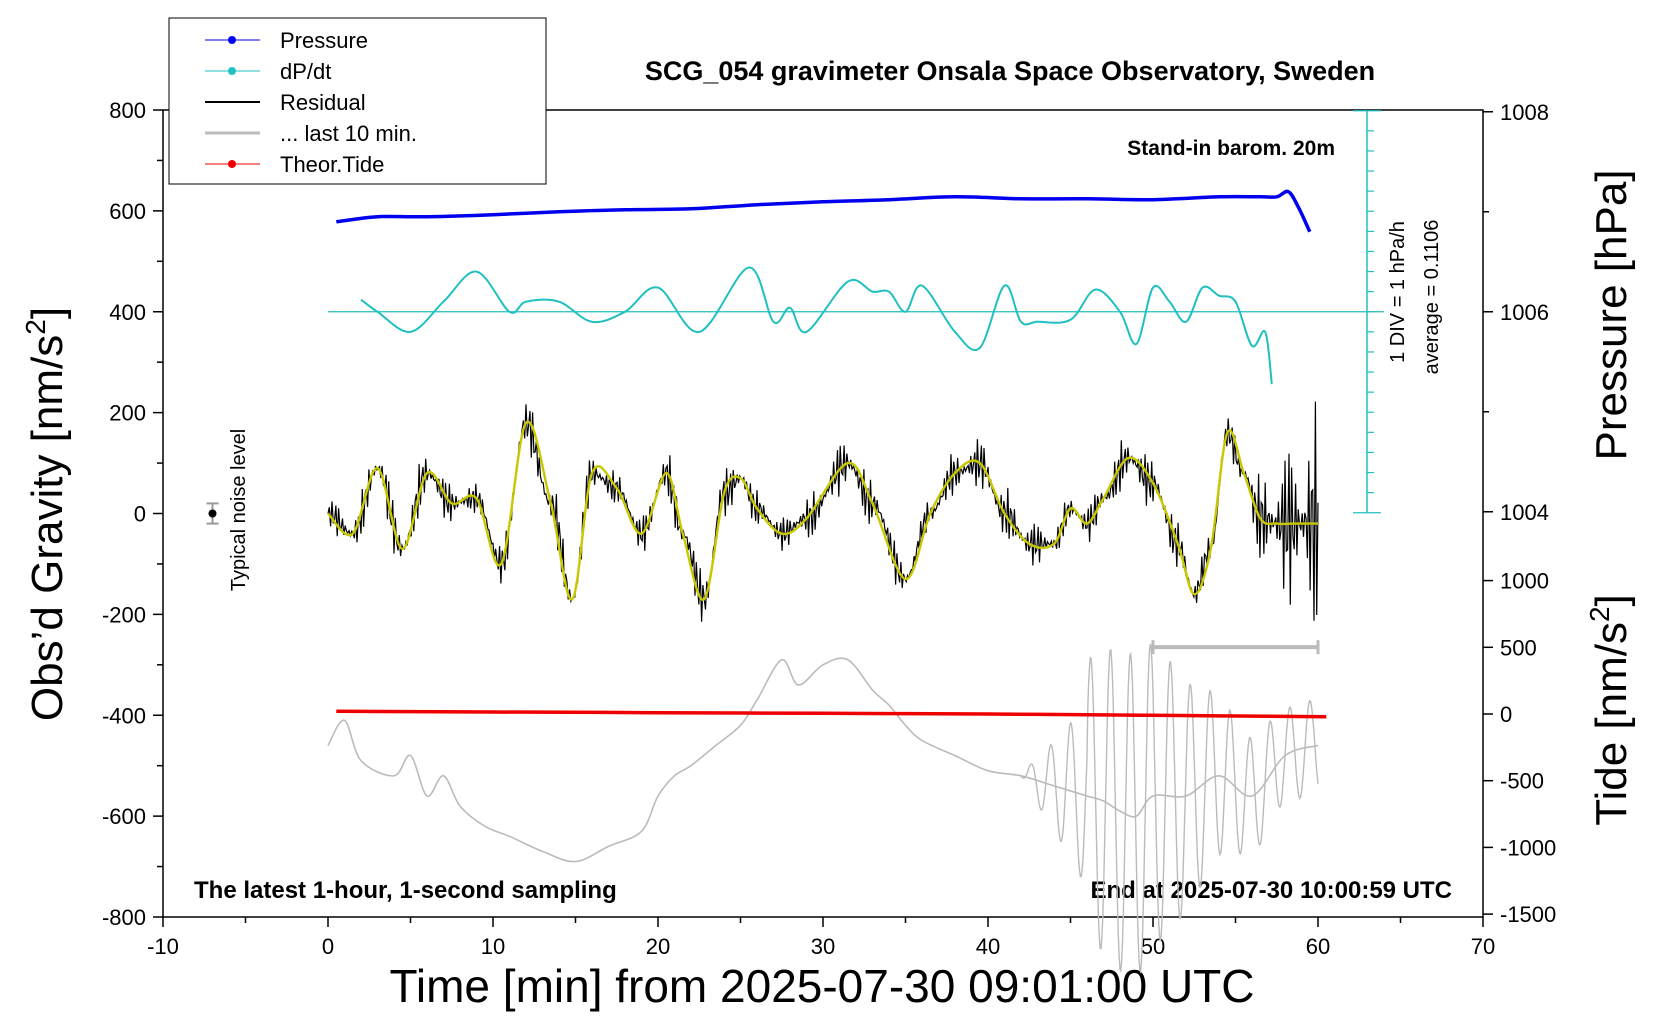  I want to click on series-residual, so click(823, 511).